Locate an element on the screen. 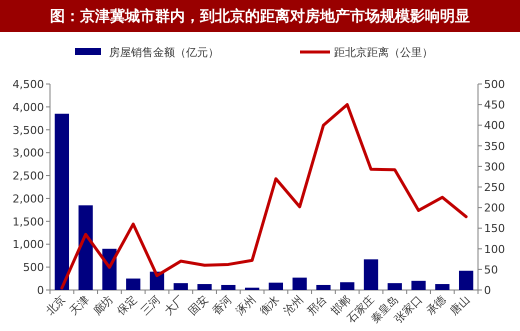  x-tick-label: 北京 is located at coordinates (55, 305).